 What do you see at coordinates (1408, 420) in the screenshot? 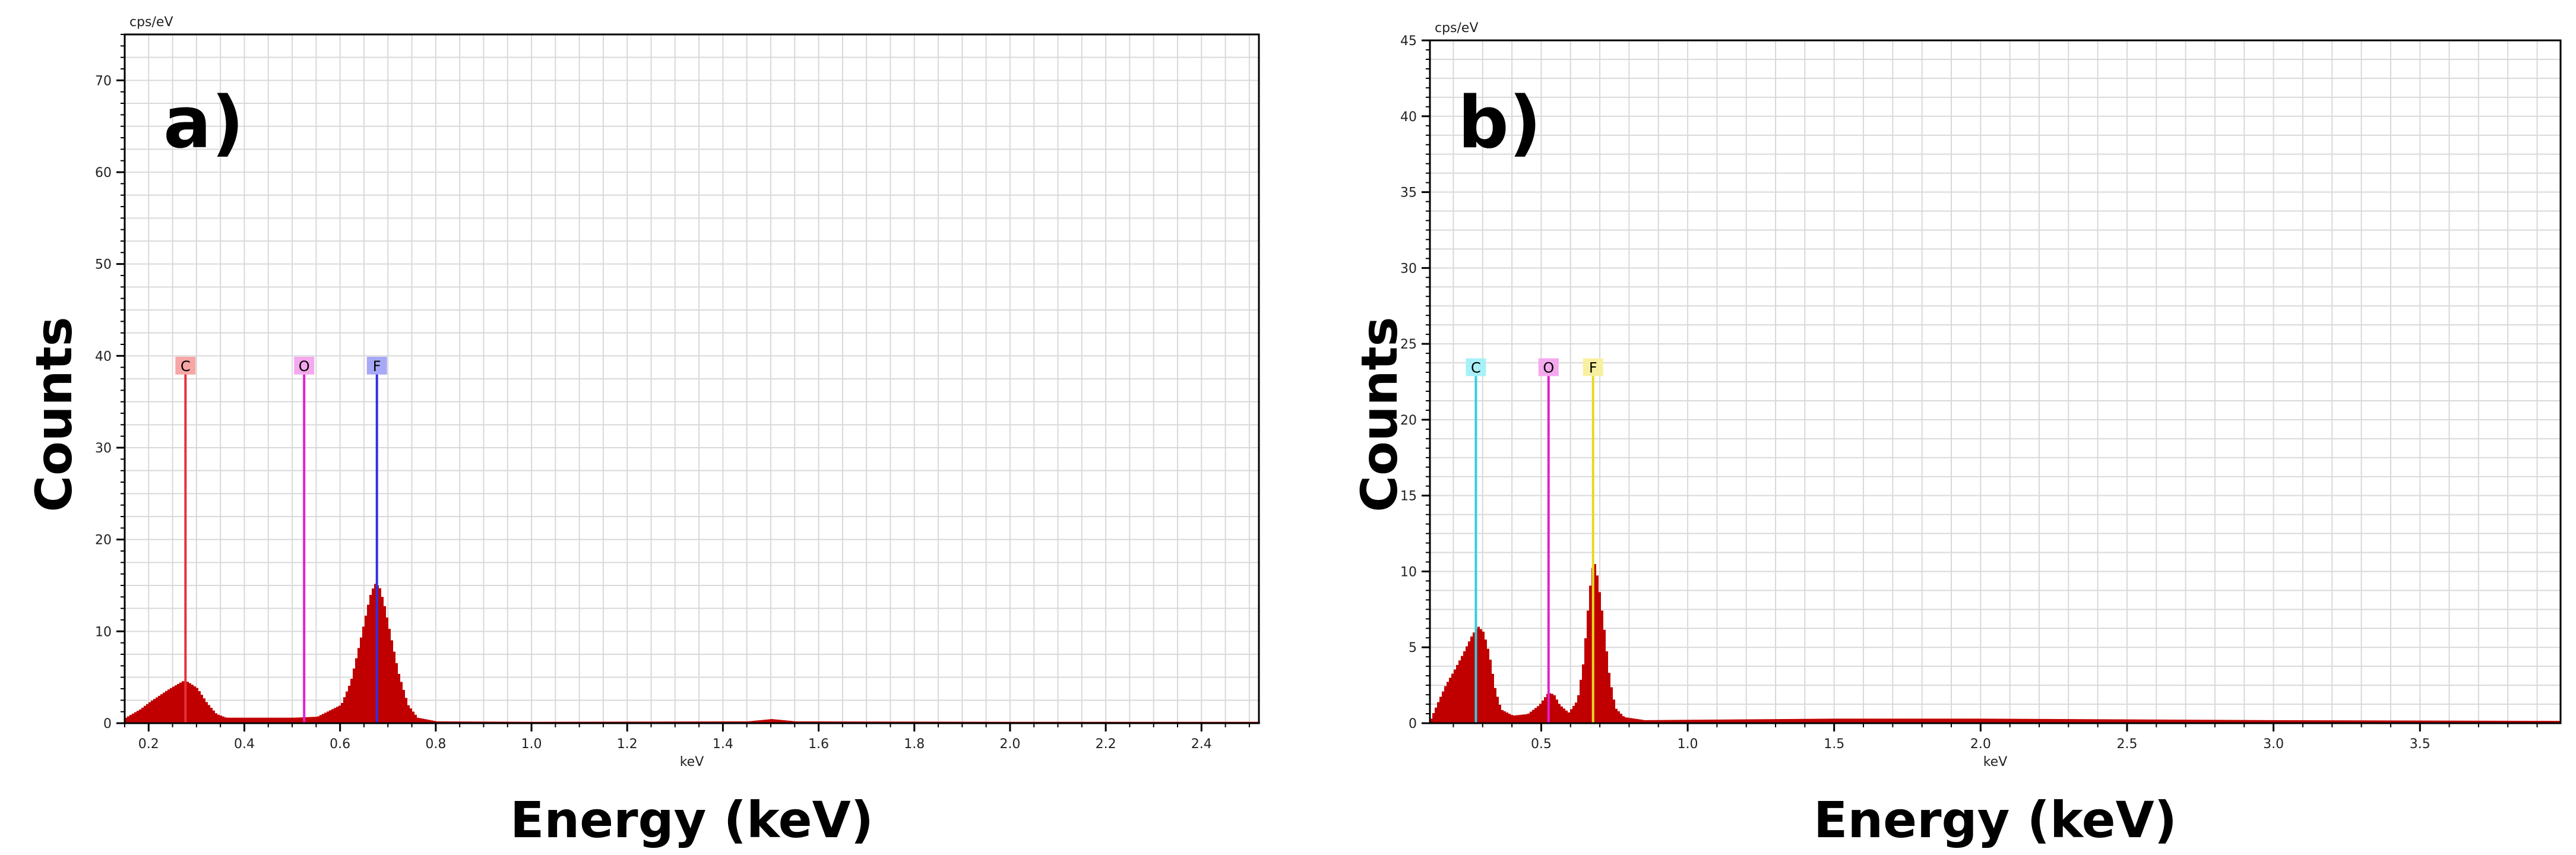
I see `y-tick-label: 20` at bounding box center [1408, 420].